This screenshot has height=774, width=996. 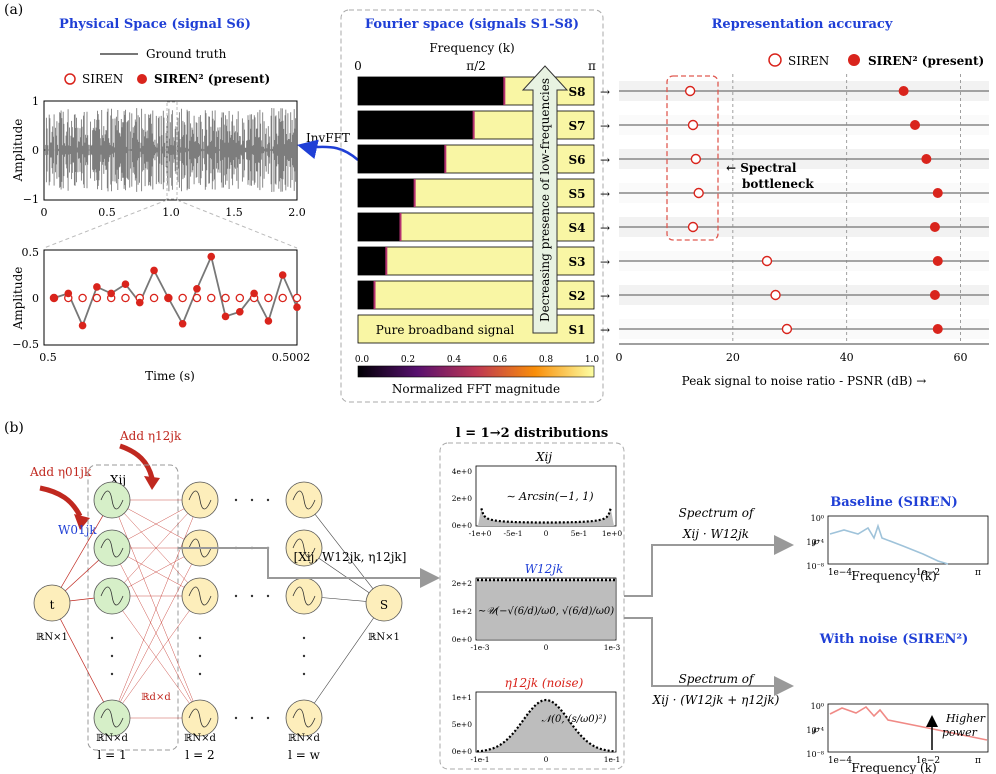 What do you see at coordinates (717, 513) in the screenshot?
I see `spec1-line1: Spectrum of` at bounding box center [717, 513].